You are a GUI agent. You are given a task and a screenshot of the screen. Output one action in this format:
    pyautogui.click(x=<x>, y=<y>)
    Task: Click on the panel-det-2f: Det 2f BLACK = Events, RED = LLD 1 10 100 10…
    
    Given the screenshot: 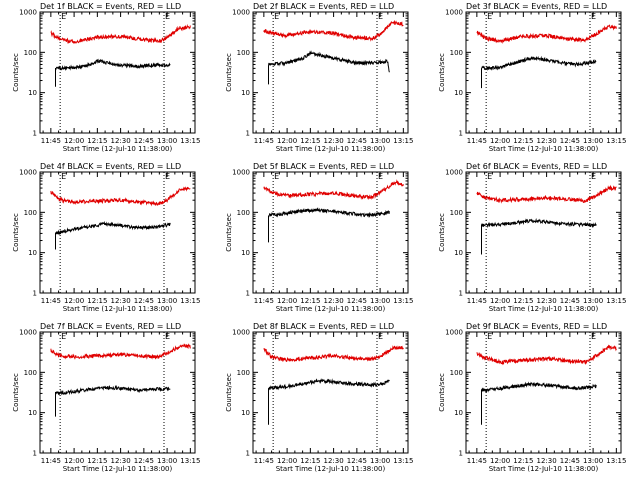 What is the action you would take?
    pyautogui.click(x=319, y=77)
    